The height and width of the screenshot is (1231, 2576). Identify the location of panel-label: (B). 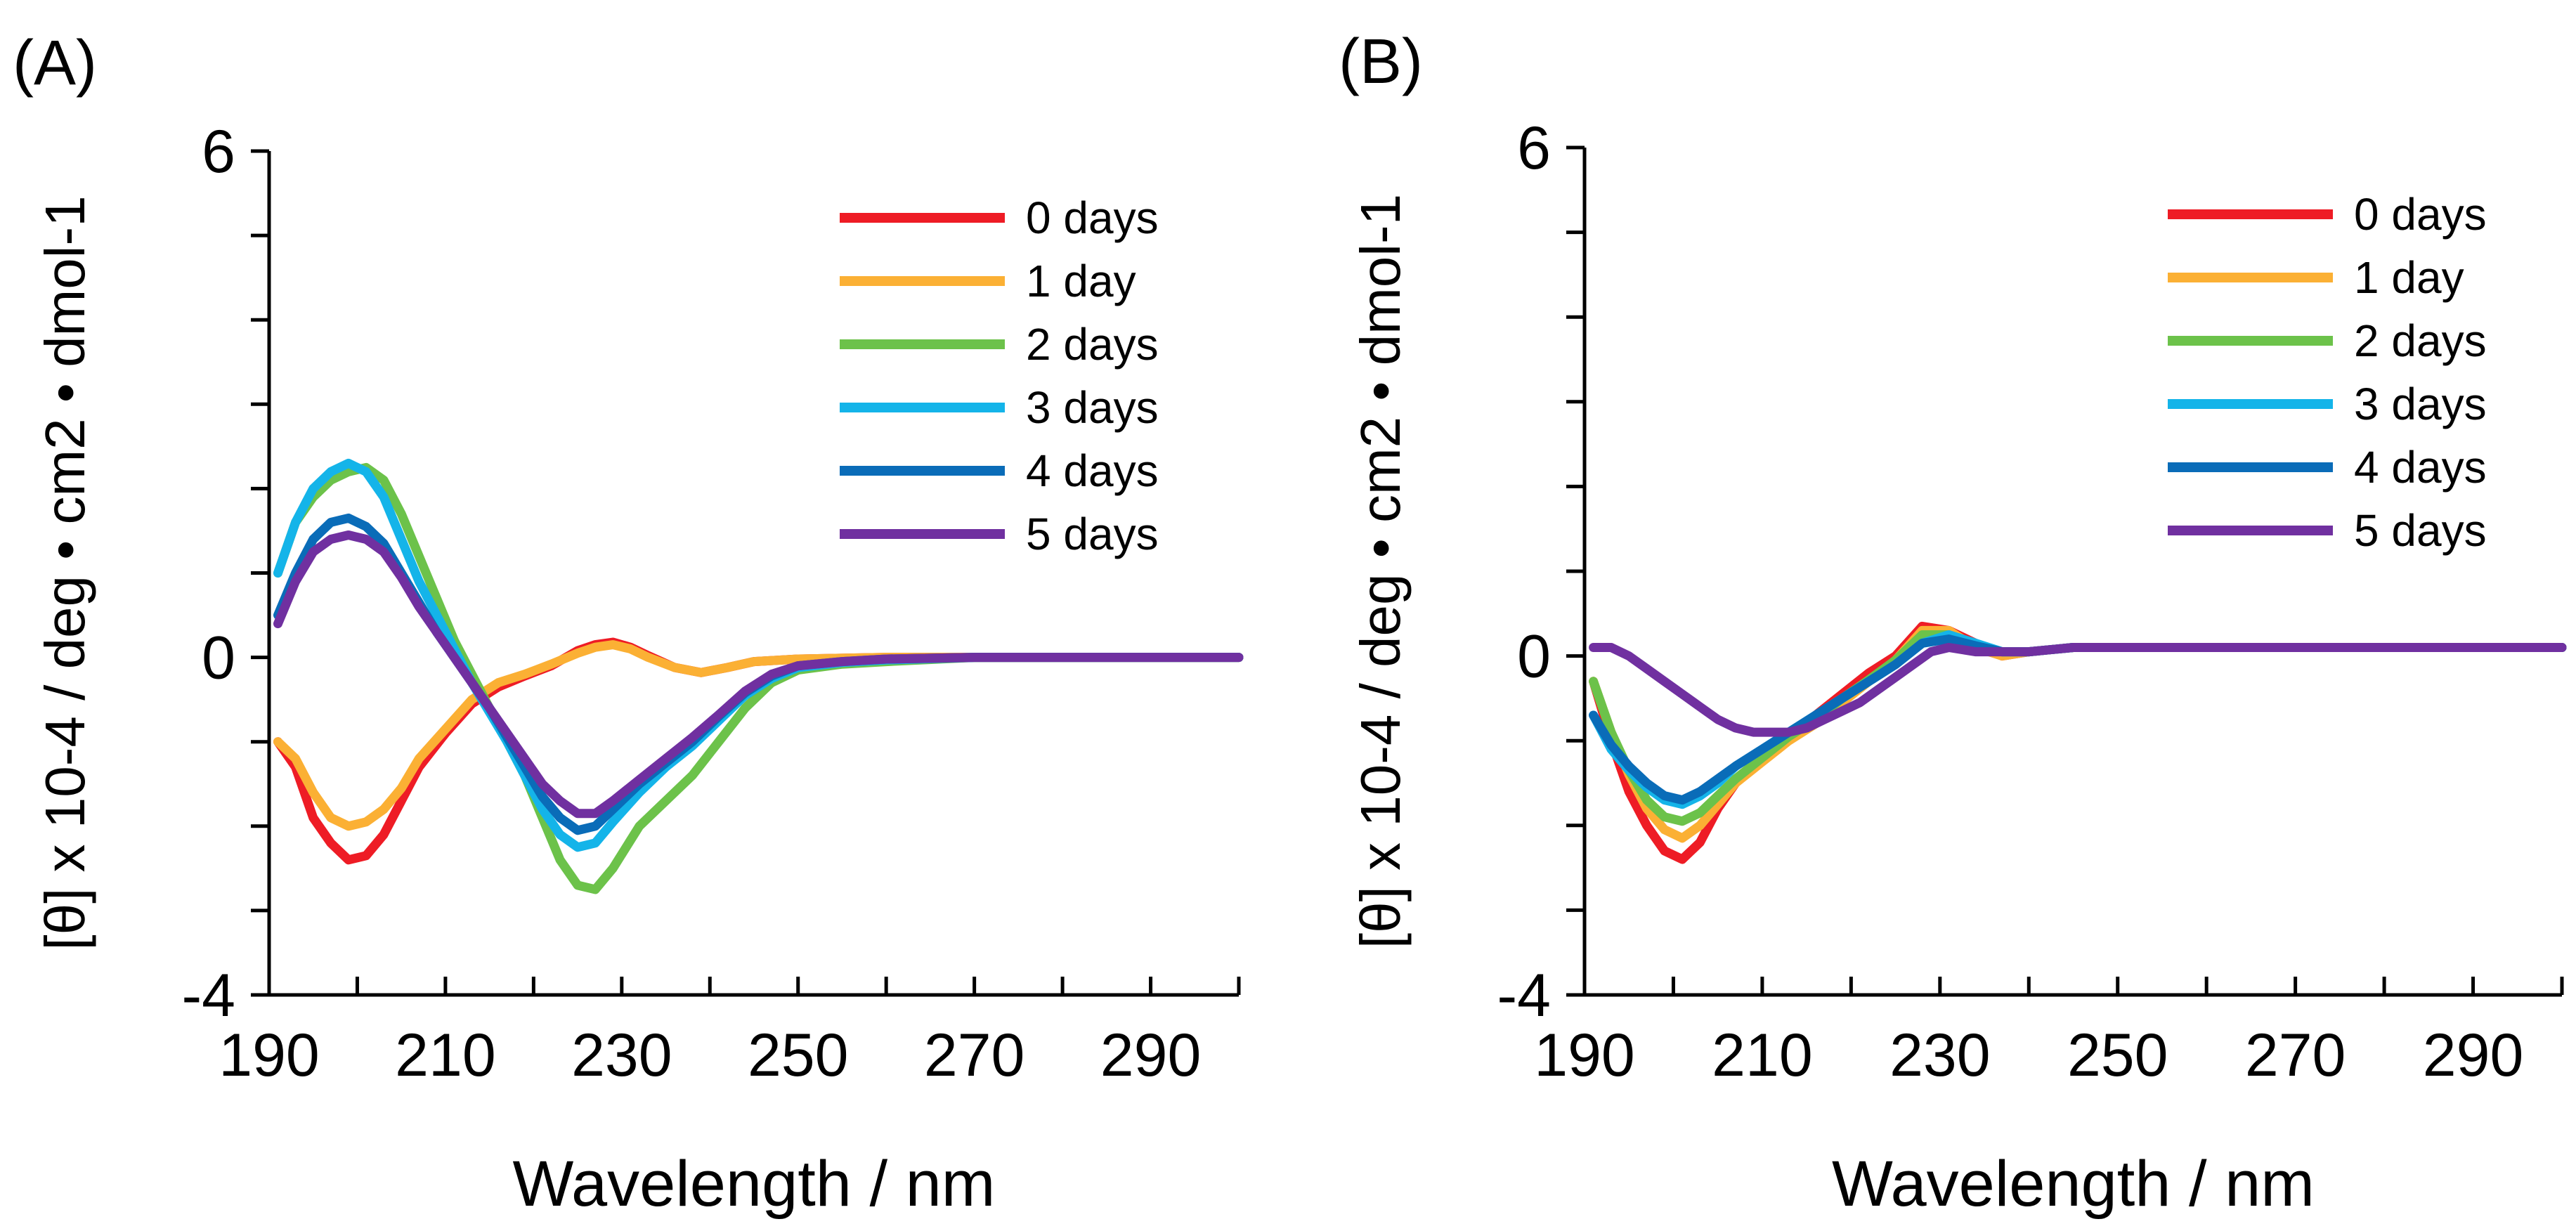
(1381, 62).